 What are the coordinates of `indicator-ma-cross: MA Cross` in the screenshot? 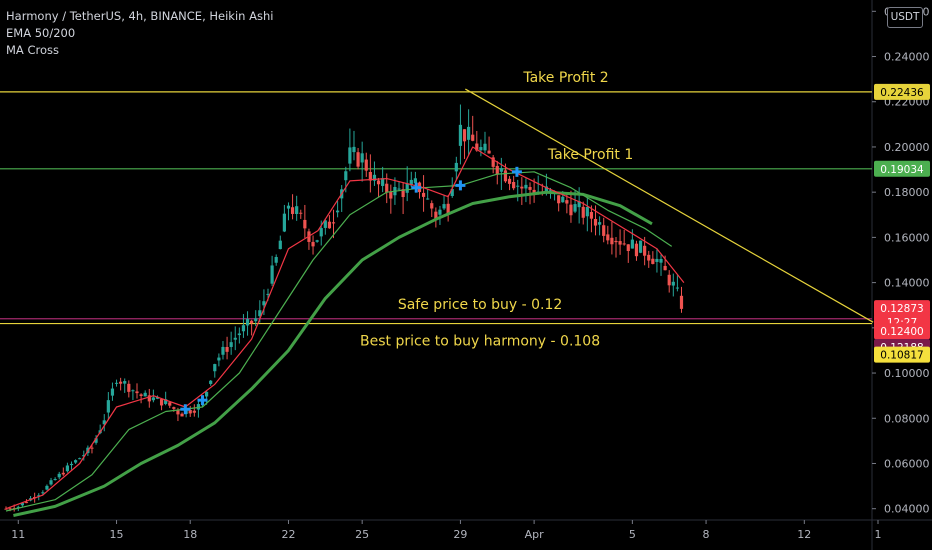 It's located at (32, 50).